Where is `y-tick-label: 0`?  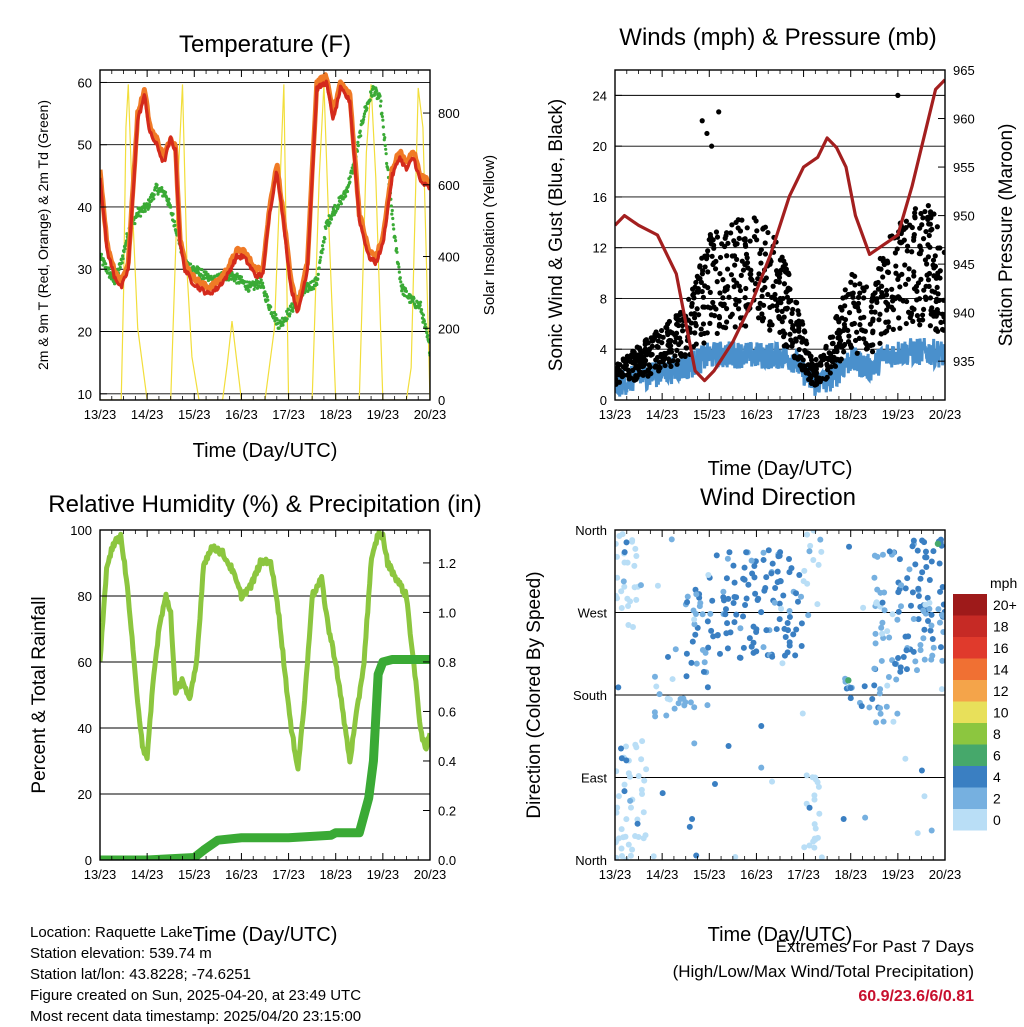
y-tick-label: 0 is located at coordinates (88, 860).